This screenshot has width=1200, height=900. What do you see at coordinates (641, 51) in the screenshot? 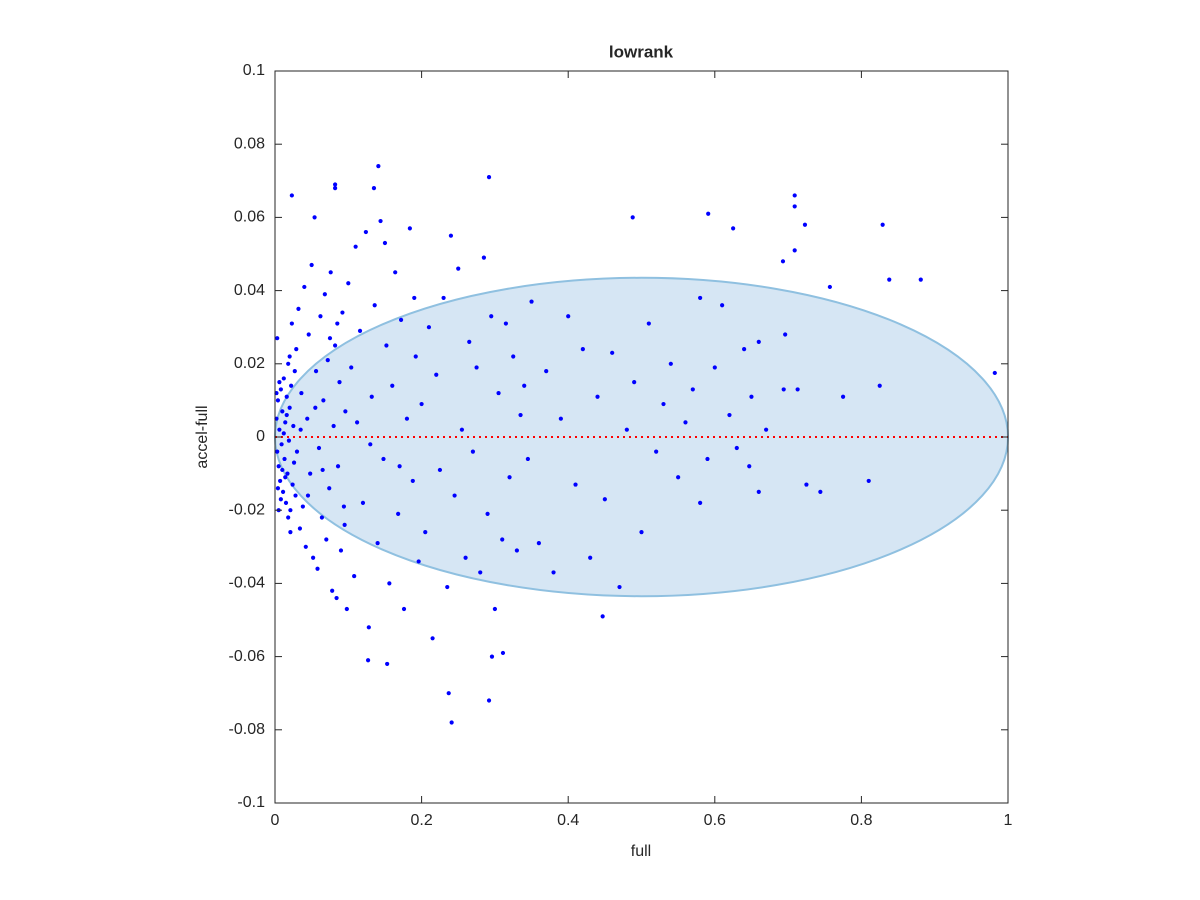
I see `chart-title: lowrank` at bounding box center [641, 51].